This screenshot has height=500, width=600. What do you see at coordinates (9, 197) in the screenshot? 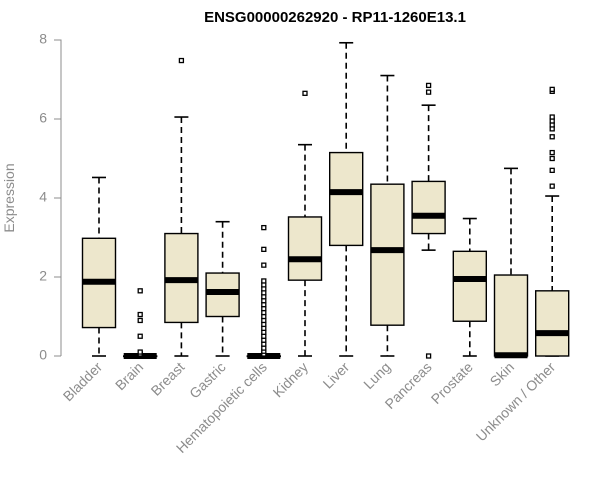
I see `y-axis-label: Expression` at bounding box center [9, 197].